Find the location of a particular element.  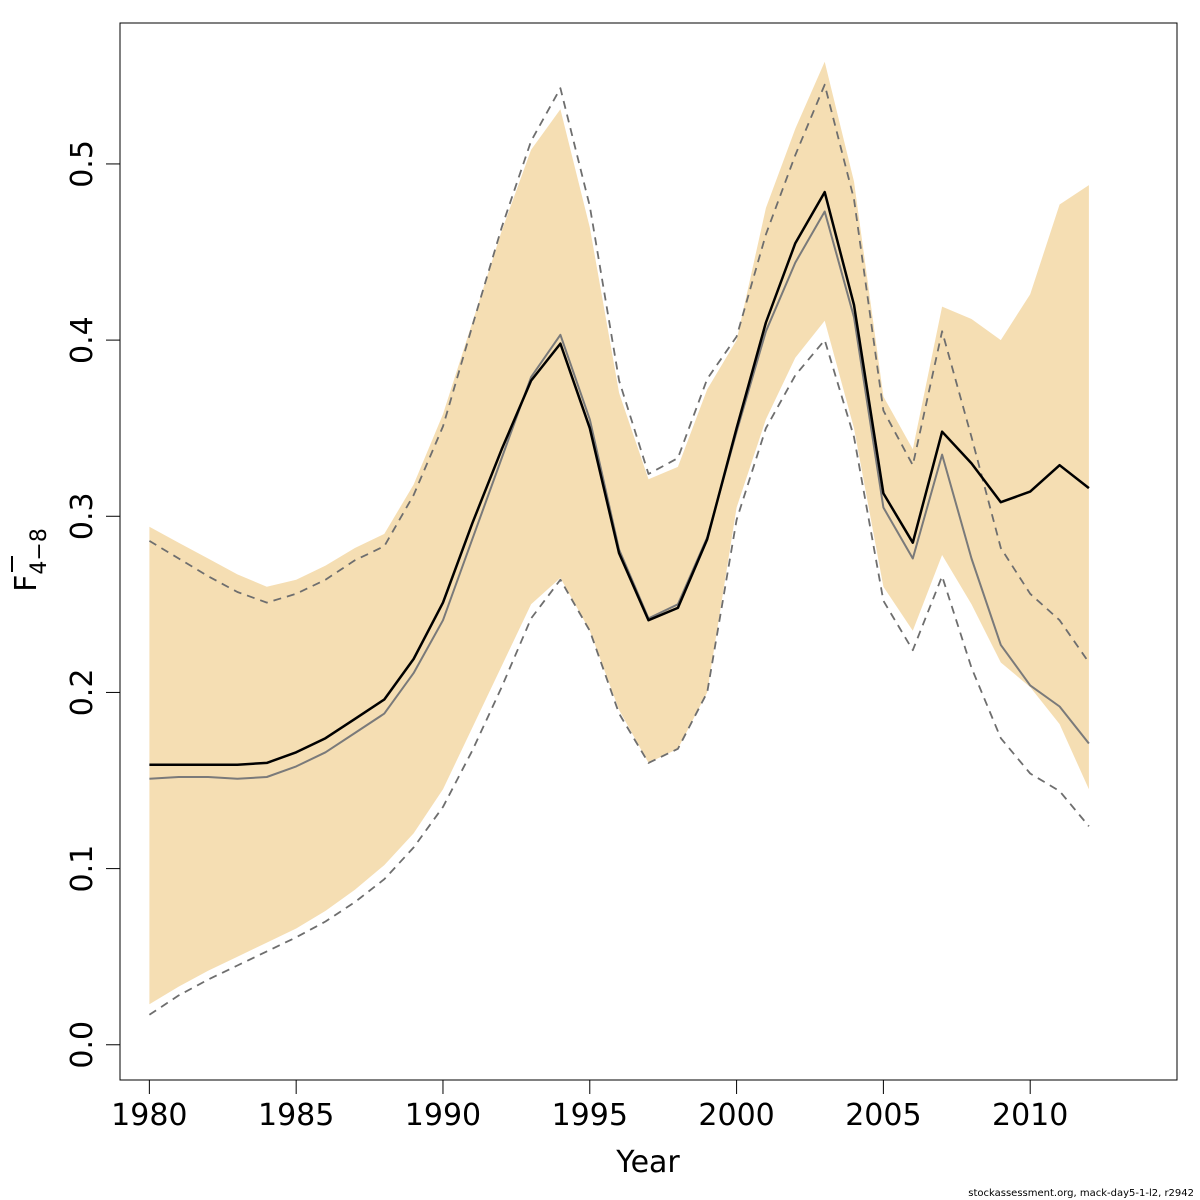

y-axis: 0.0 0.1 0.2 0.3 0.4 0.5 is located at coordinates (93, 604).